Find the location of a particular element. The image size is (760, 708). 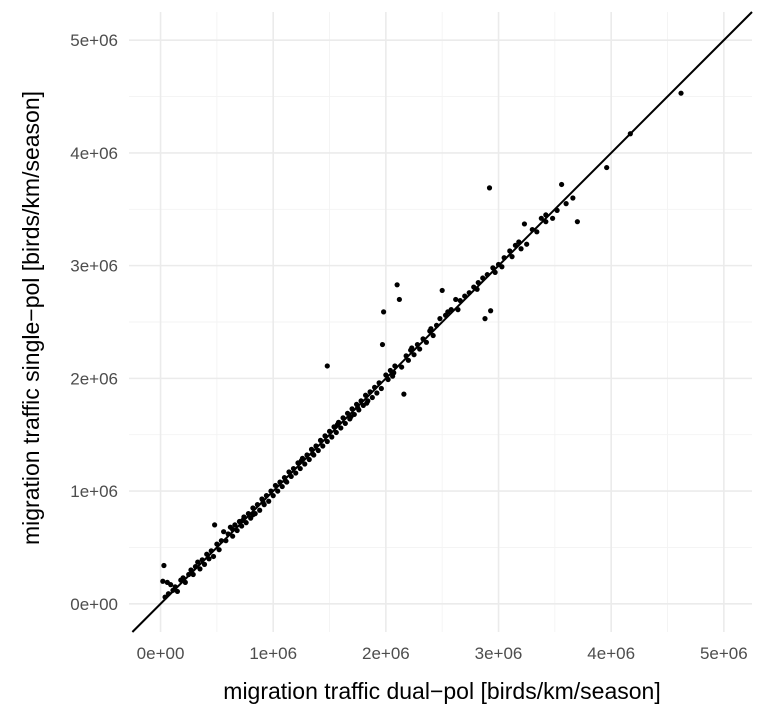

x-tick-label: 4e+06 is located at coordinates (611, 653).